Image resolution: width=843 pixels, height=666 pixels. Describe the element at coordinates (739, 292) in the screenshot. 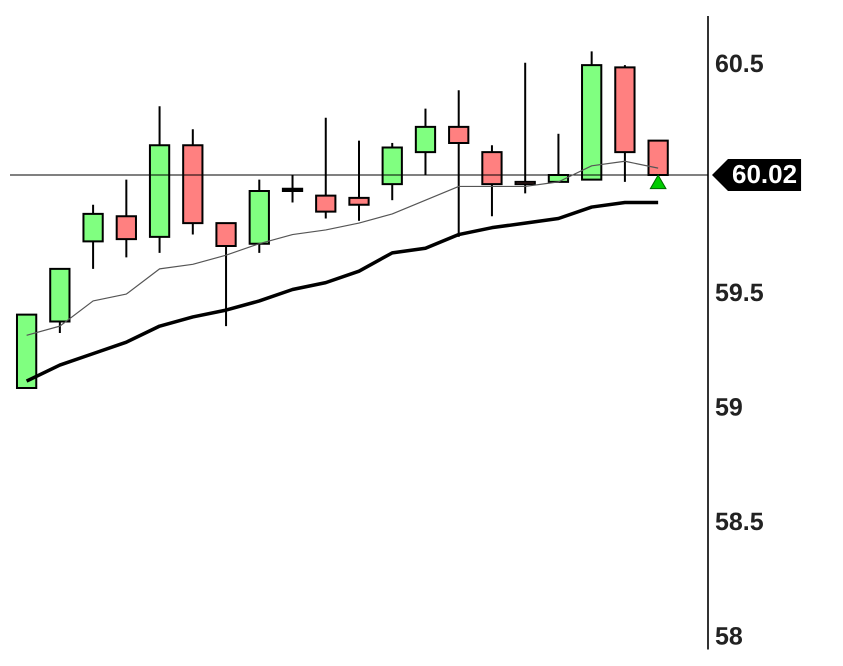

I see `y-tick-label: 59.5` at that location.